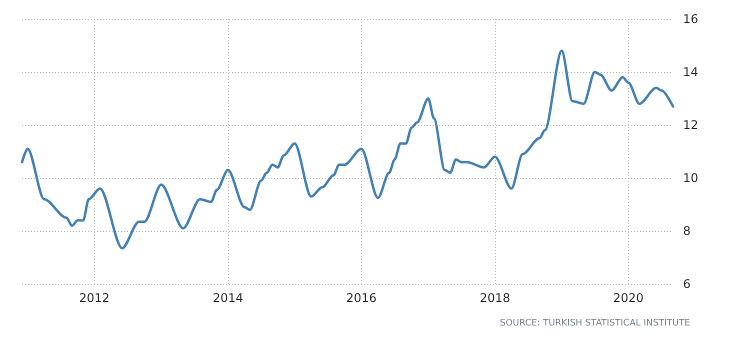 The height and width of the screenshot is (340, 730). Describe the element at coordinates (495, 298) in the screenshot. I see `x-tick-label: 2018` at that location.